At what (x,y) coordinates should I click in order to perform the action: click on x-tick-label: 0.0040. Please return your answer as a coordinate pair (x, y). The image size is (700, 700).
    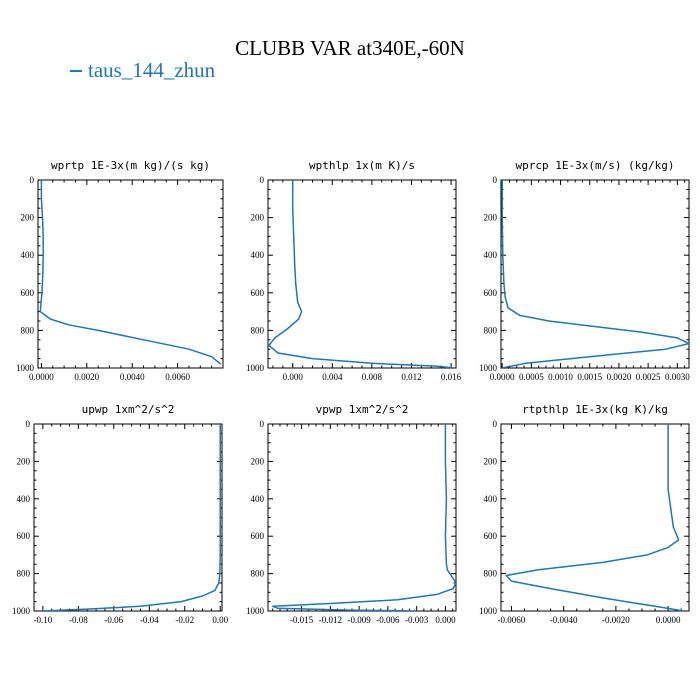
    Looking at the image, I should click on (132, 377).